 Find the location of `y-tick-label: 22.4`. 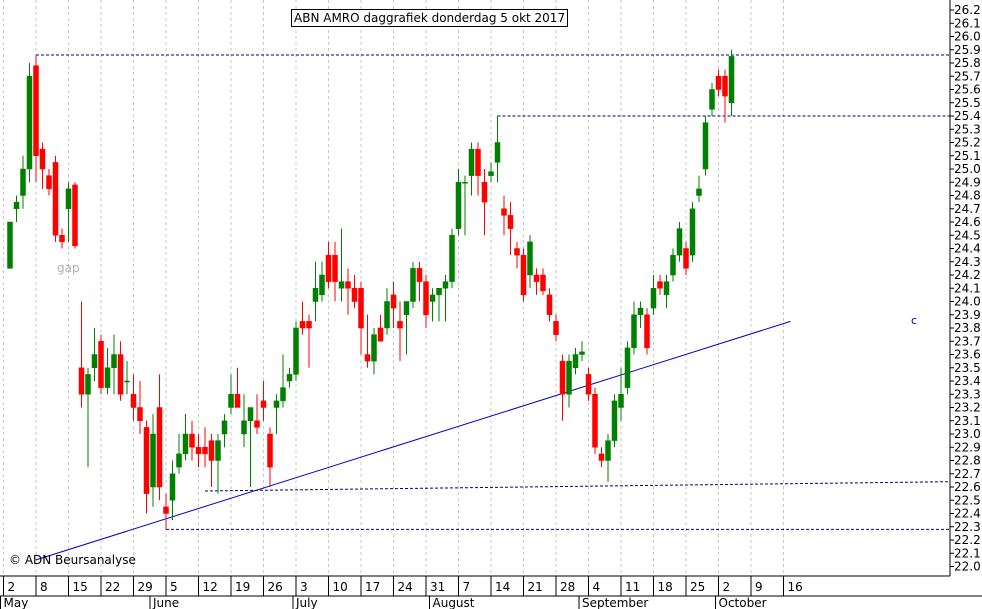

y-tick-label: 22.4 is located at coordinates (967, 514).